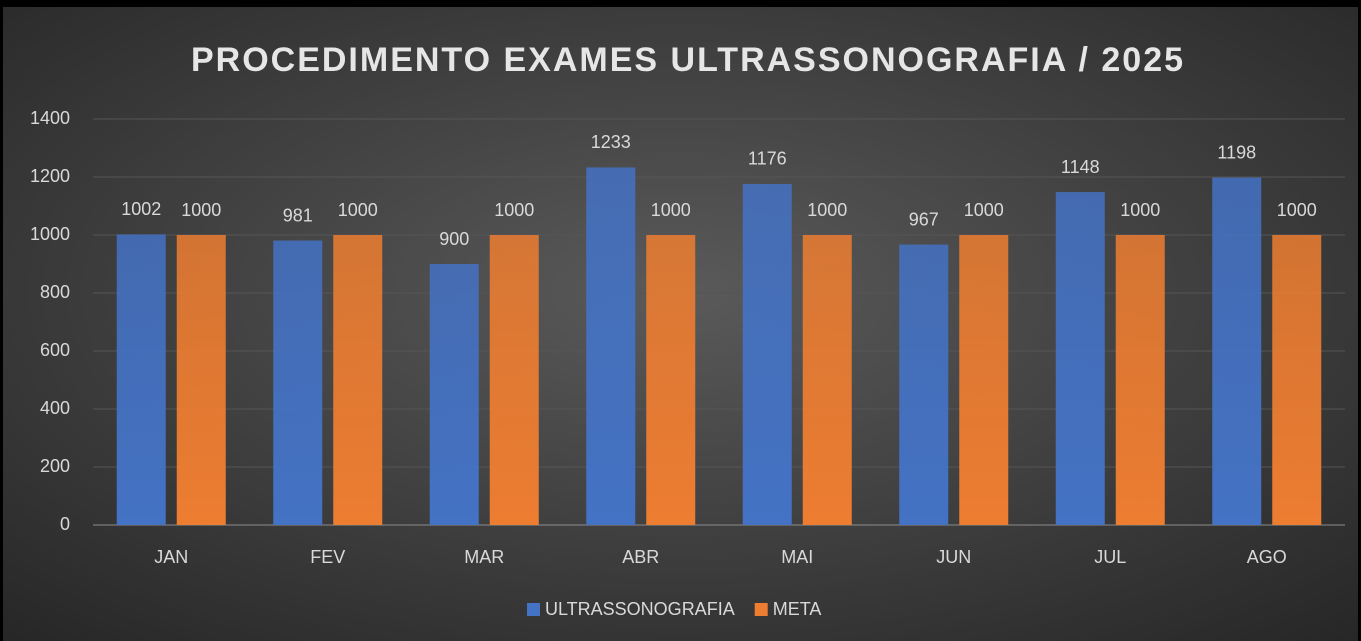 Image resolution: width=1361 pixels, height=641 pixels. Describe the element at coordinates (640, 557) in the screenshot. I see `x-tick-label: ABR` at that location.